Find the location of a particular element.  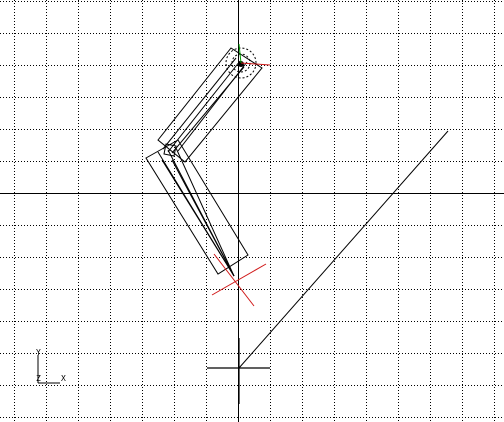

bone-envelope-upper is located at coordinates (210, 105).